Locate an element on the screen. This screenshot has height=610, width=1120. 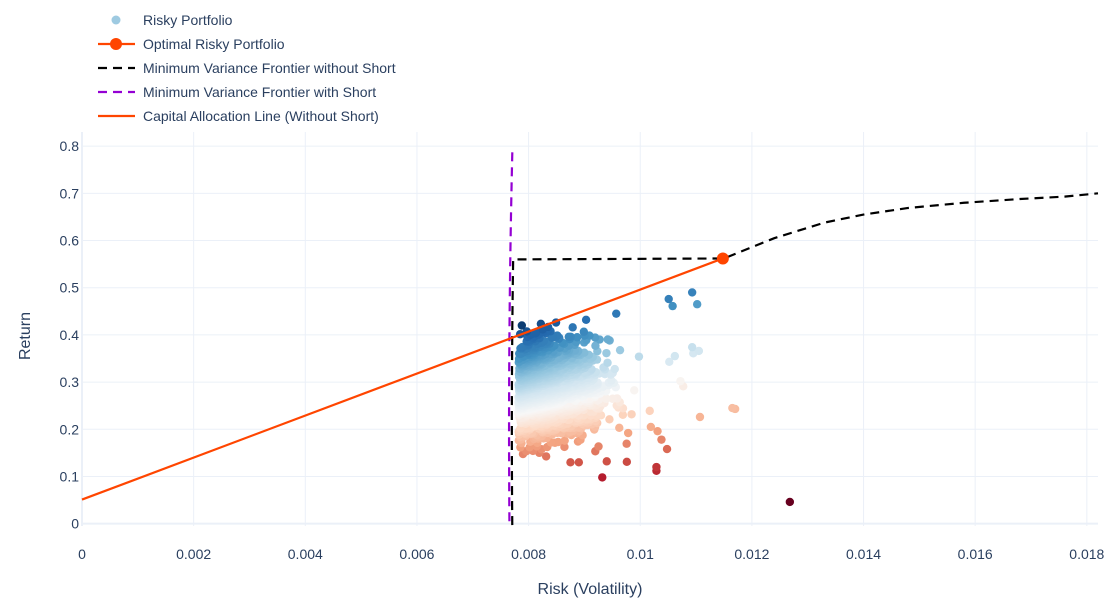
legend-item: Minimum Variance Frontier with Short is located at coordinates (237, 92).